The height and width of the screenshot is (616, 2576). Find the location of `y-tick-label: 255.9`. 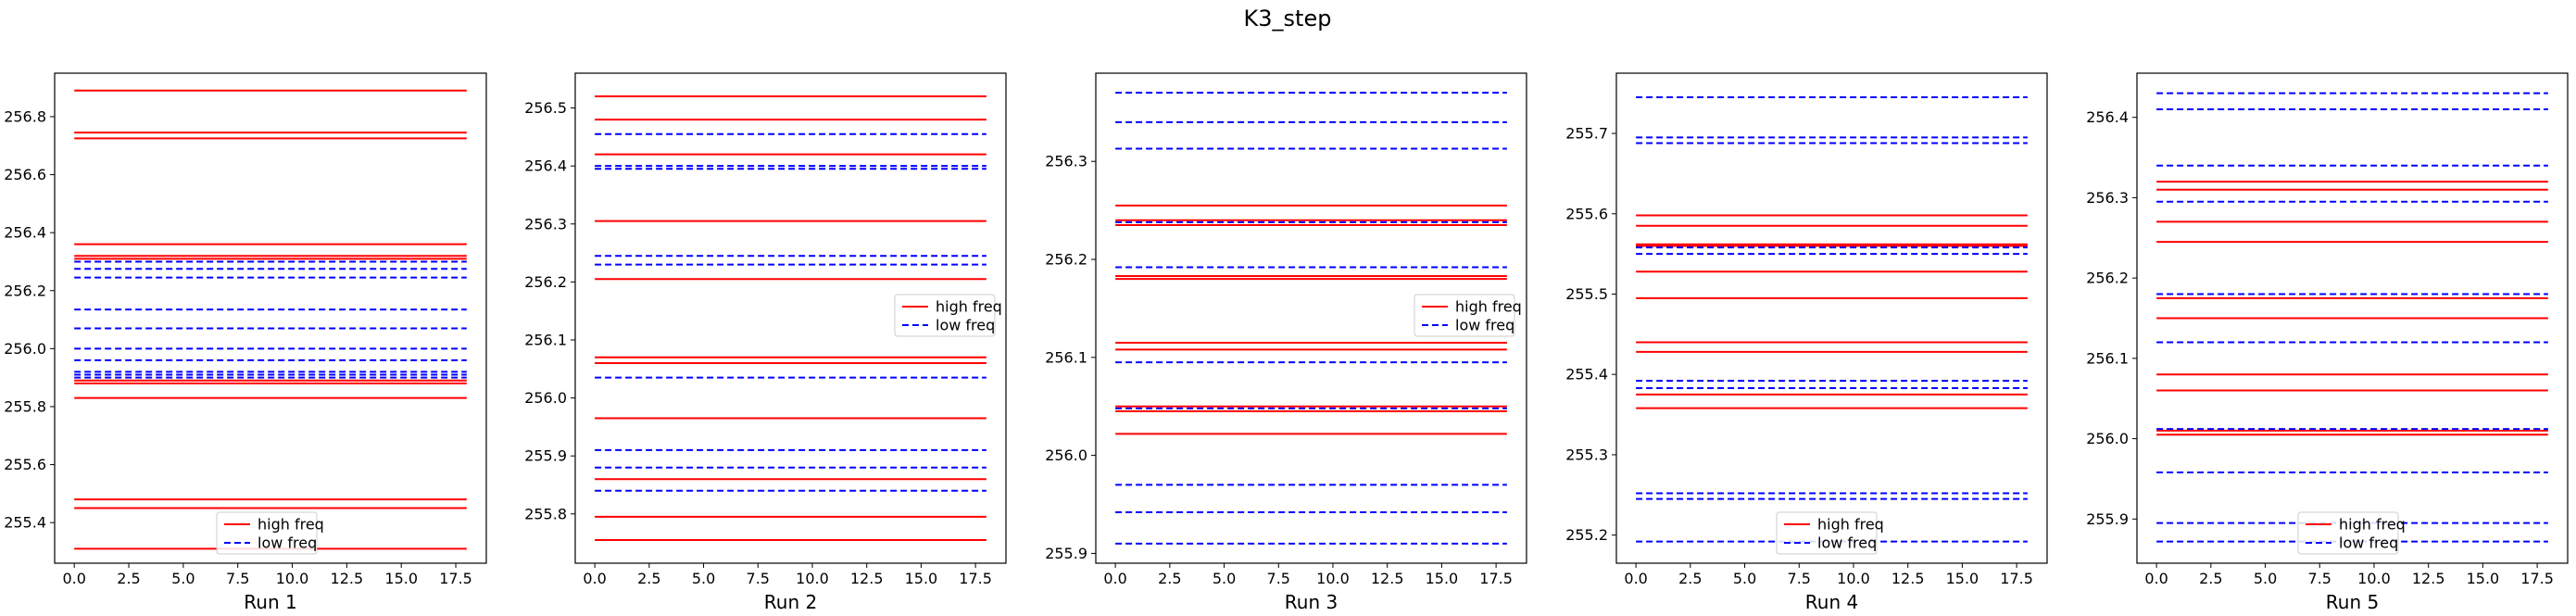

y-tick-label: 255.9 is located at coordinates (1066, 553).